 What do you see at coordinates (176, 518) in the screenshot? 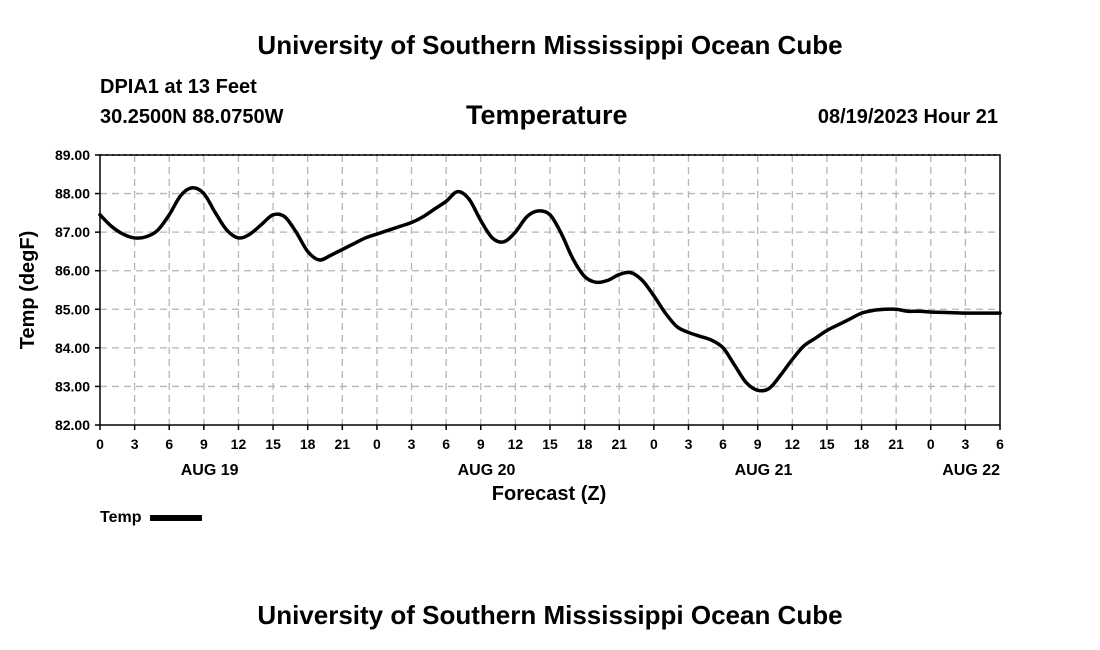
I see `legend-swatch-temp` at bounding box center [176, 518].